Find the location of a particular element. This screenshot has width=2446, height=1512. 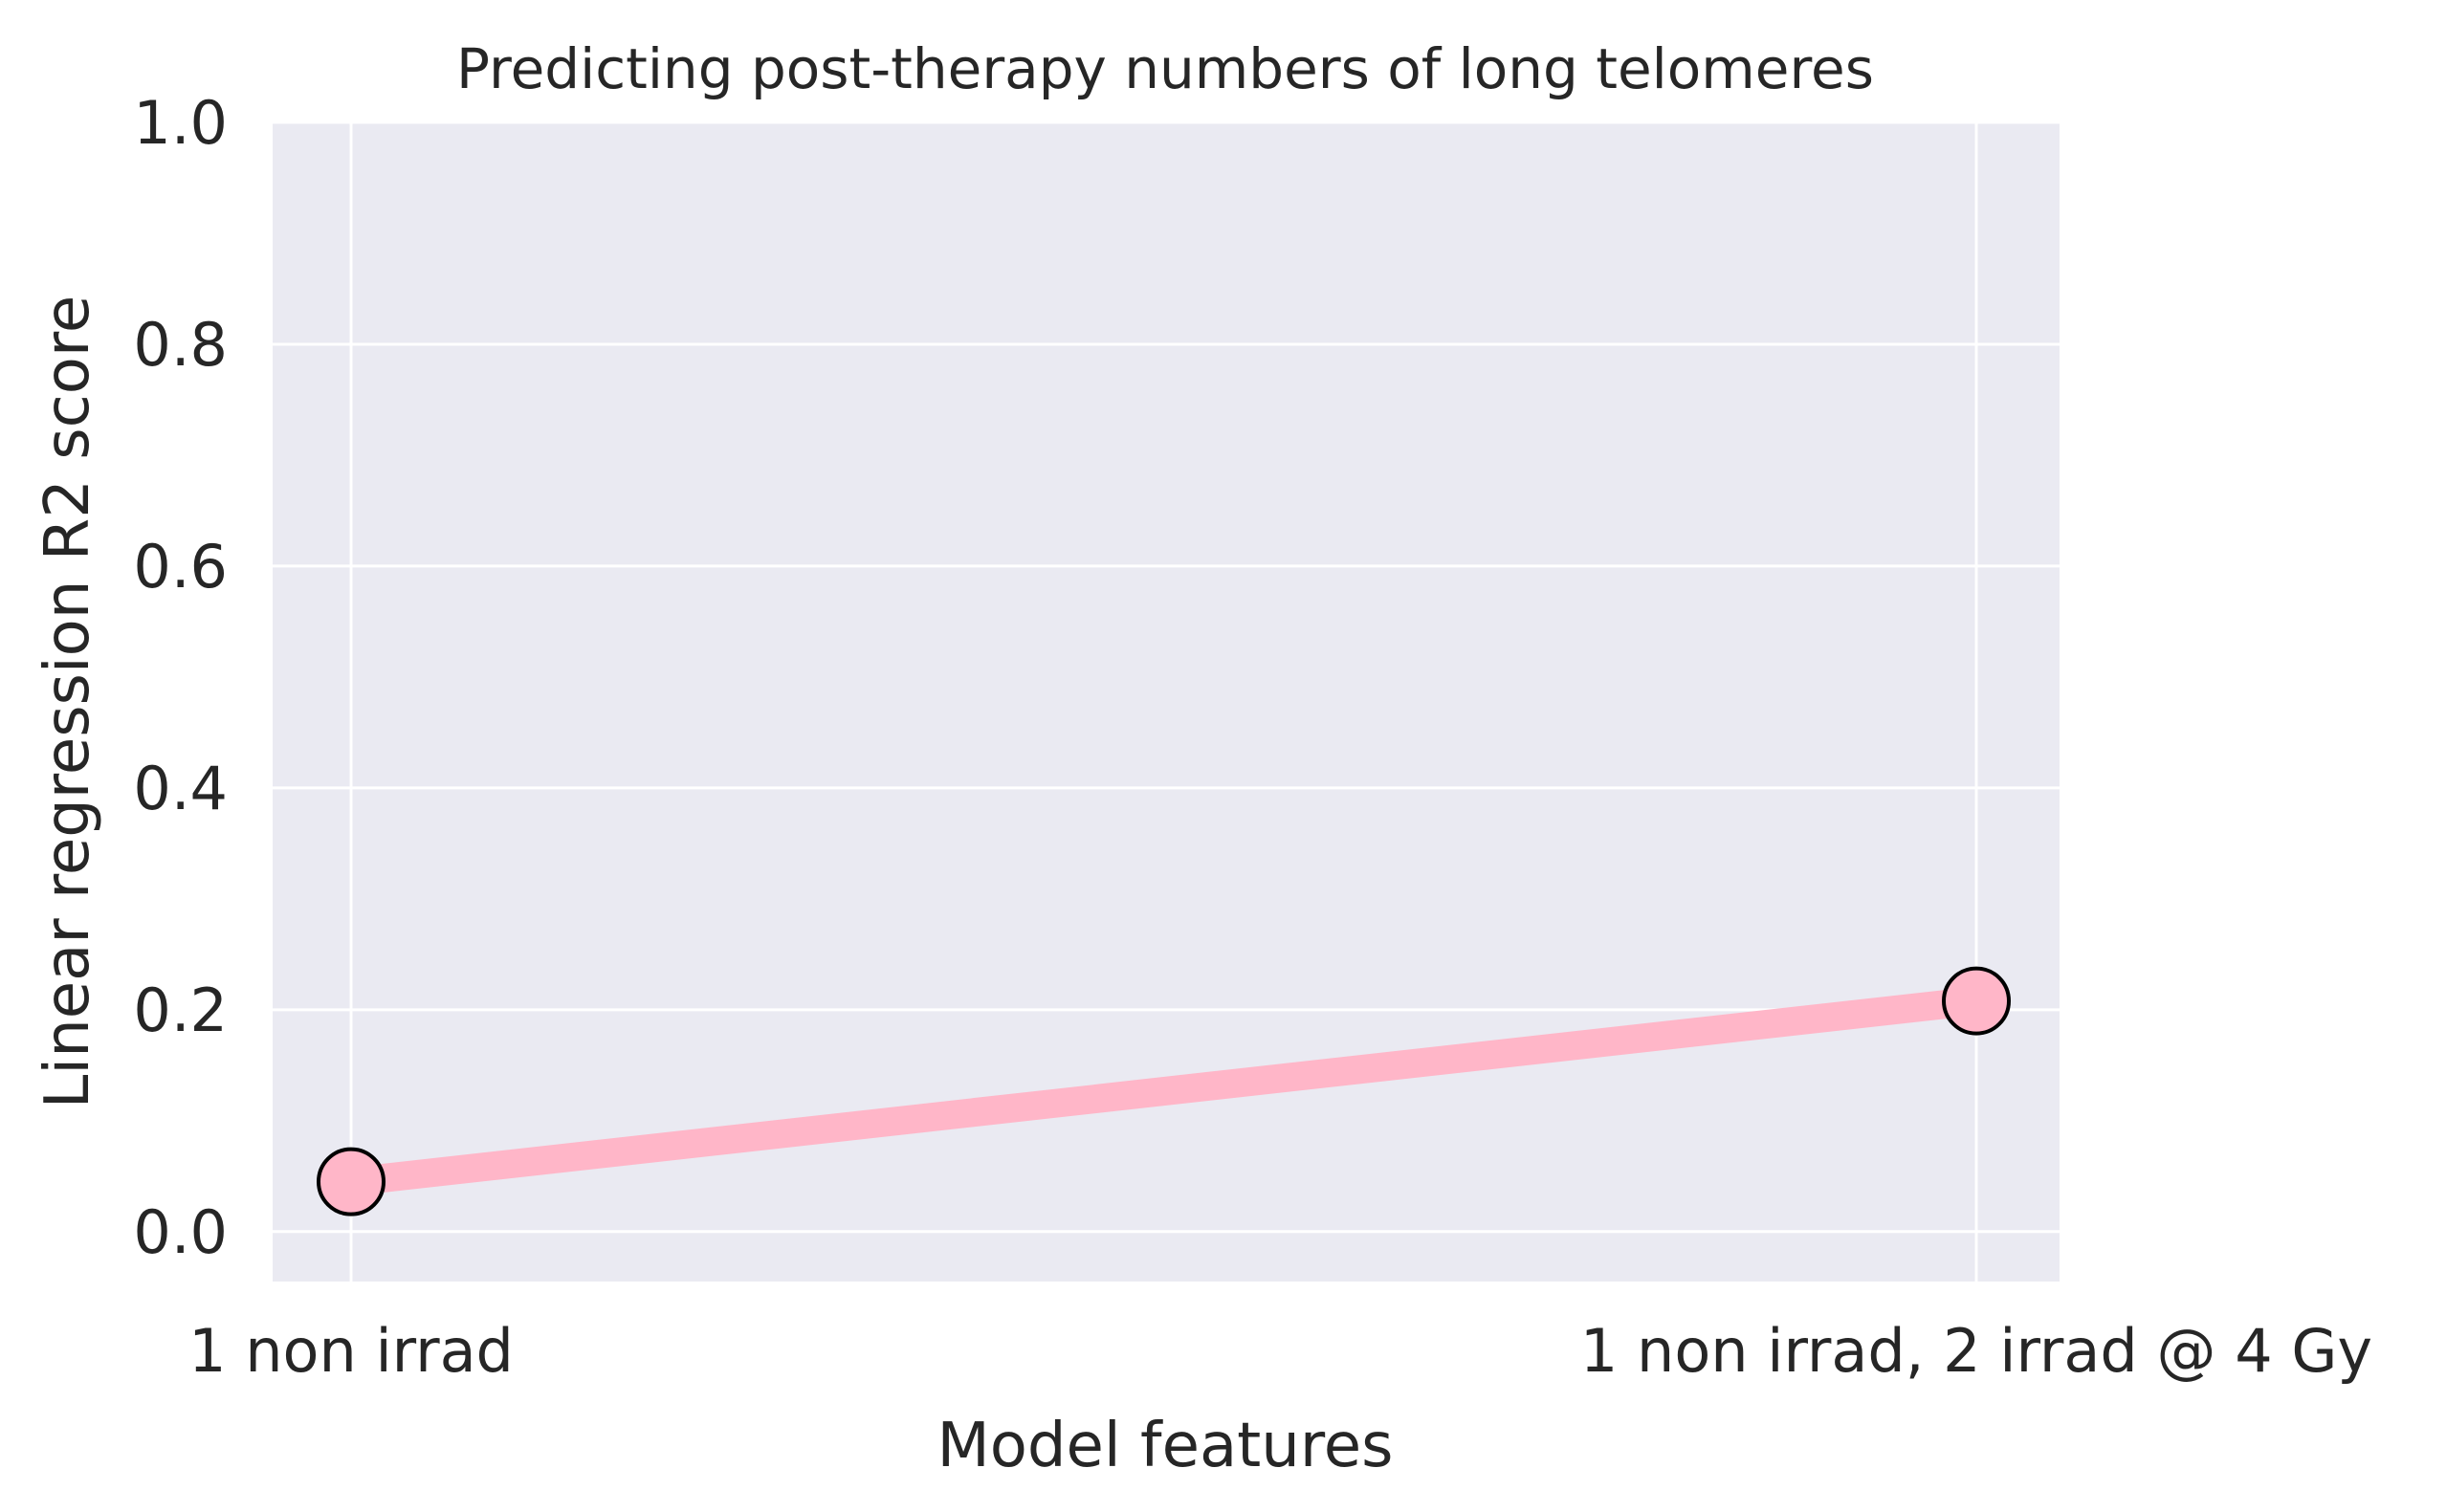

series-line is located at coordinates (1164, 1091).